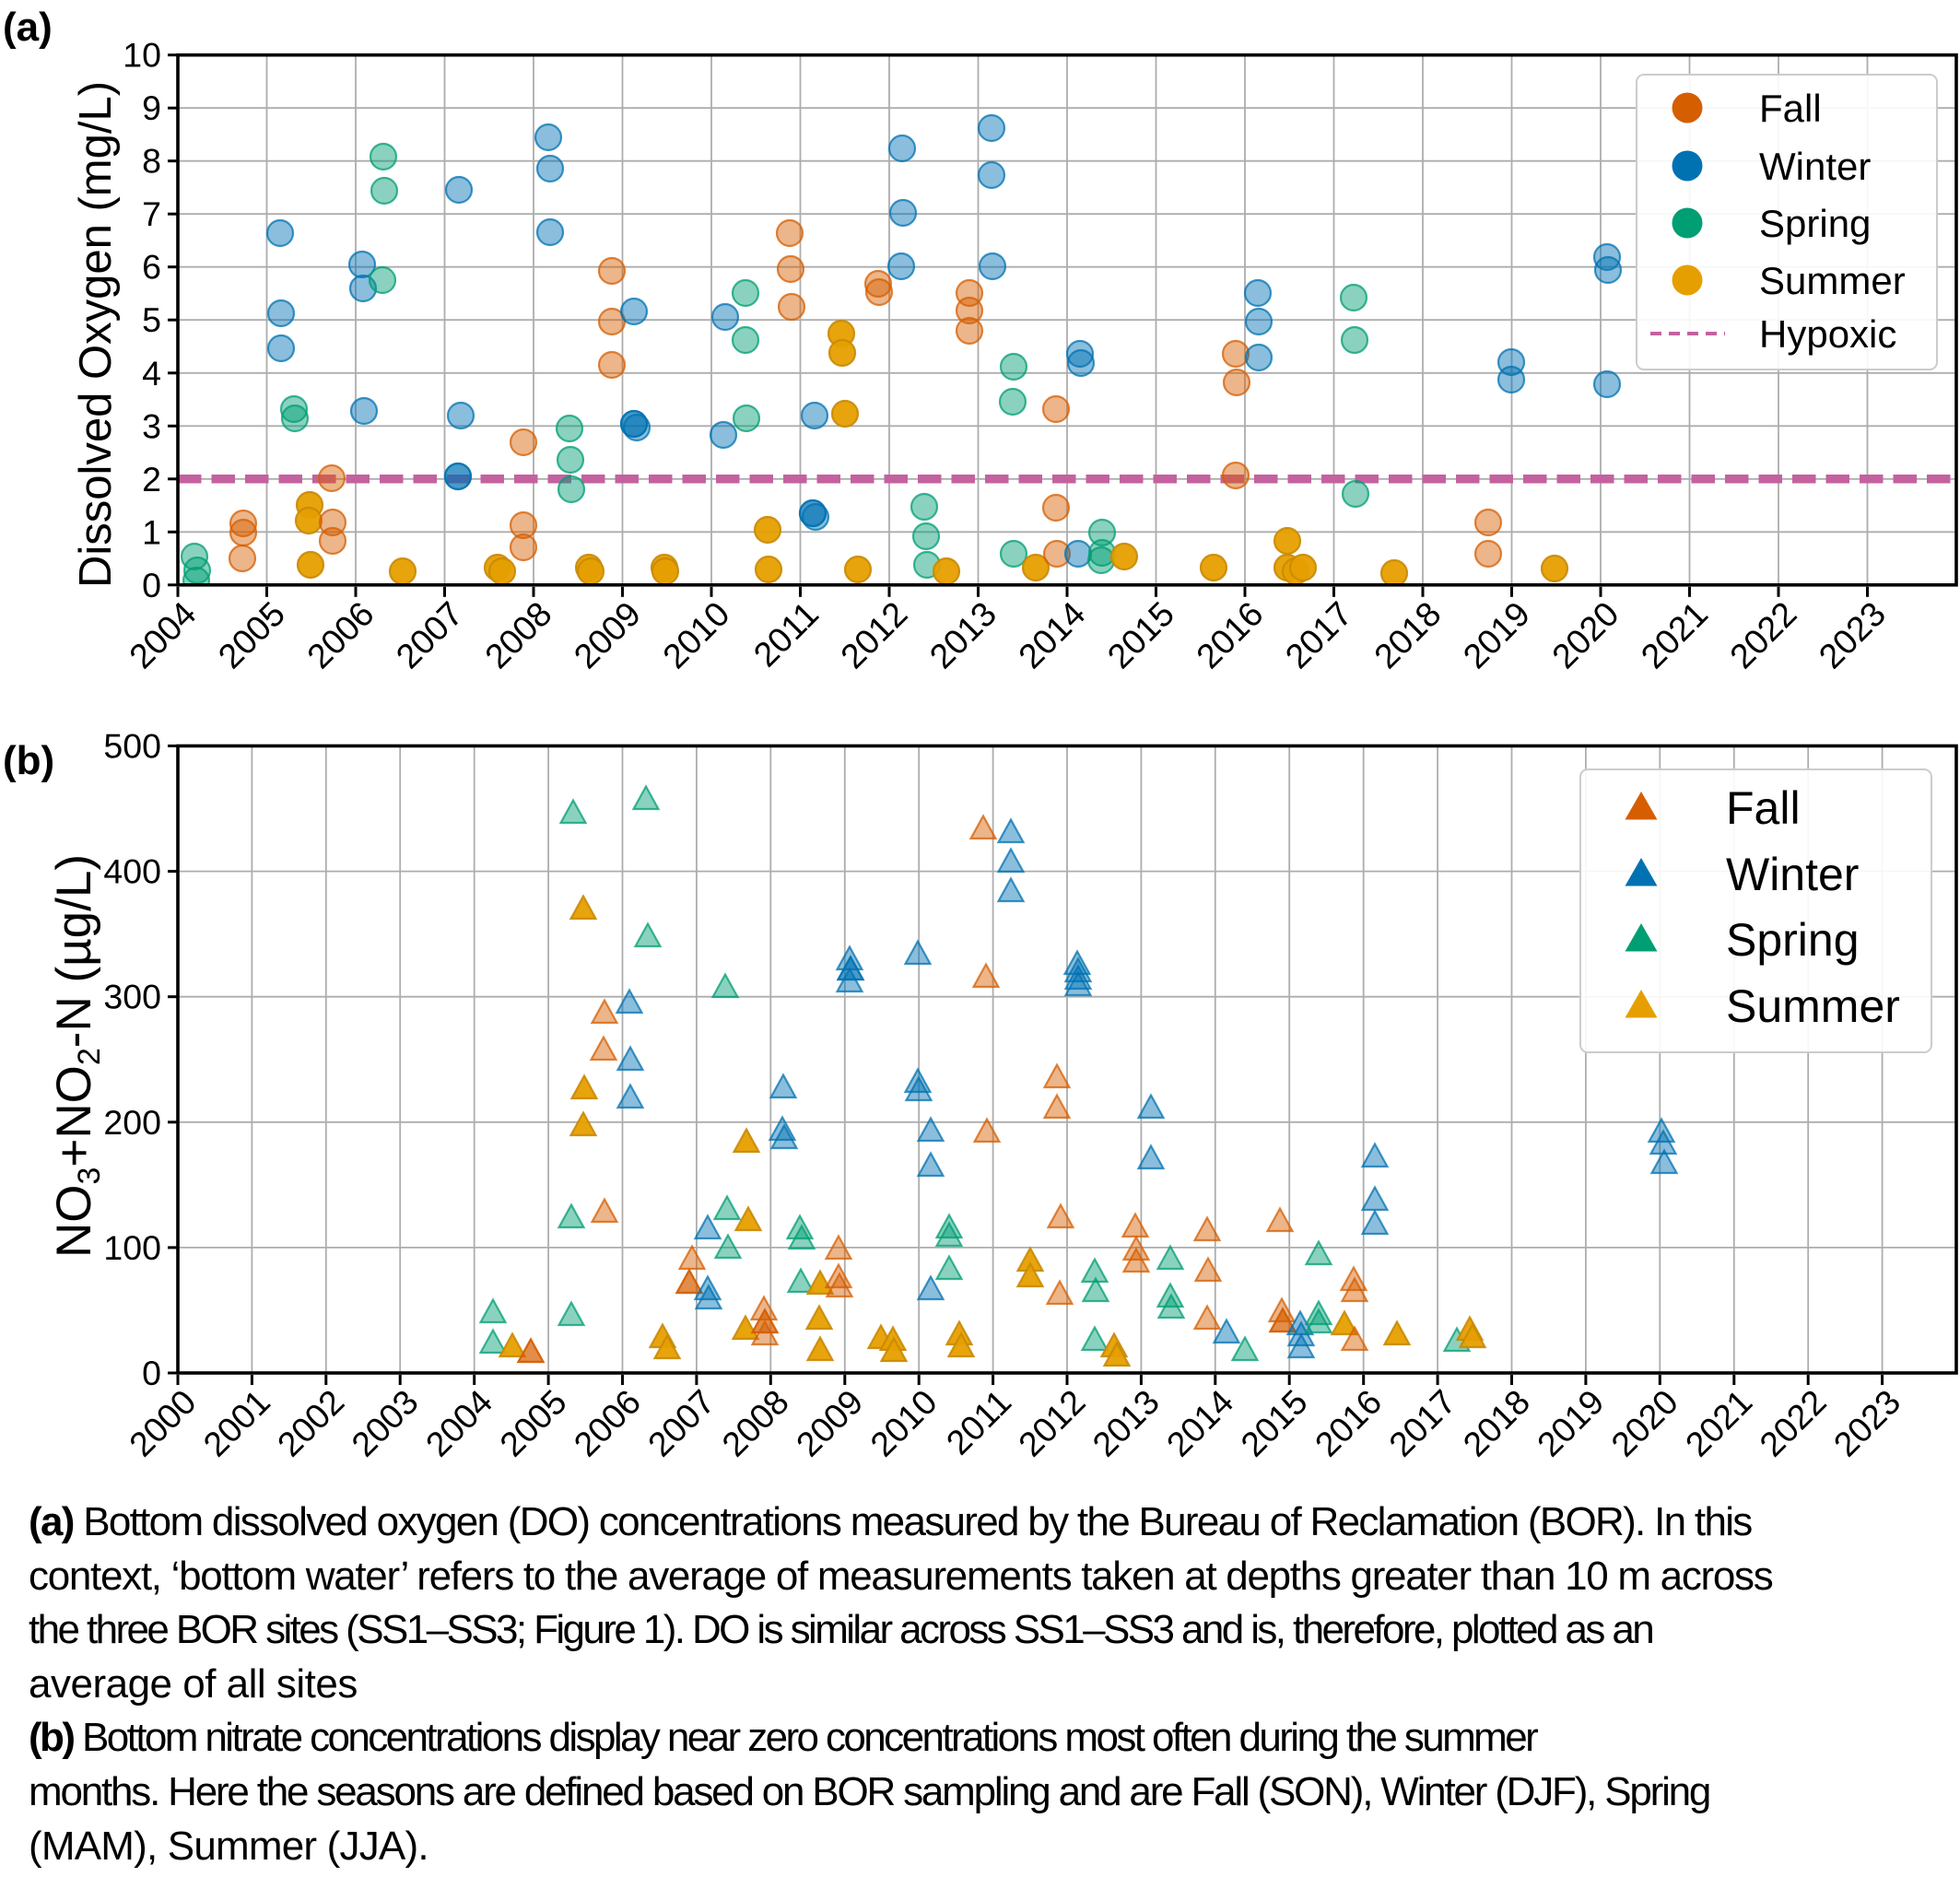 This screenshot has width=1960, height=1877. What do you see at coordinates (28, 27) in the screenshot?
I see `svg-text: (a)` at bounding box center [28, 27].